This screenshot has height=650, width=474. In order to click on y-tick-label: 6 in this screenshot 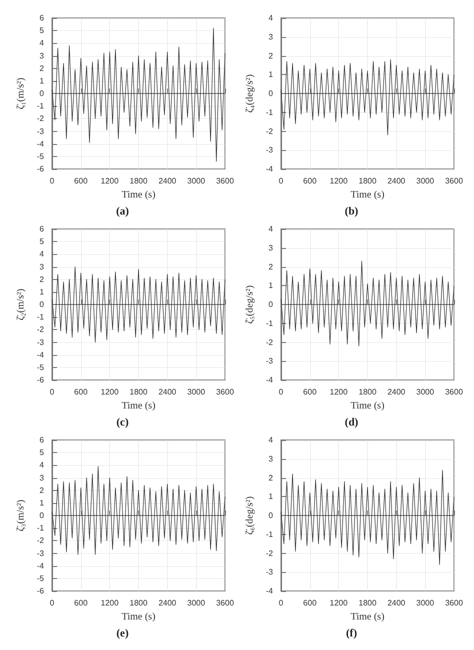, I will do `click(42, 18)`.